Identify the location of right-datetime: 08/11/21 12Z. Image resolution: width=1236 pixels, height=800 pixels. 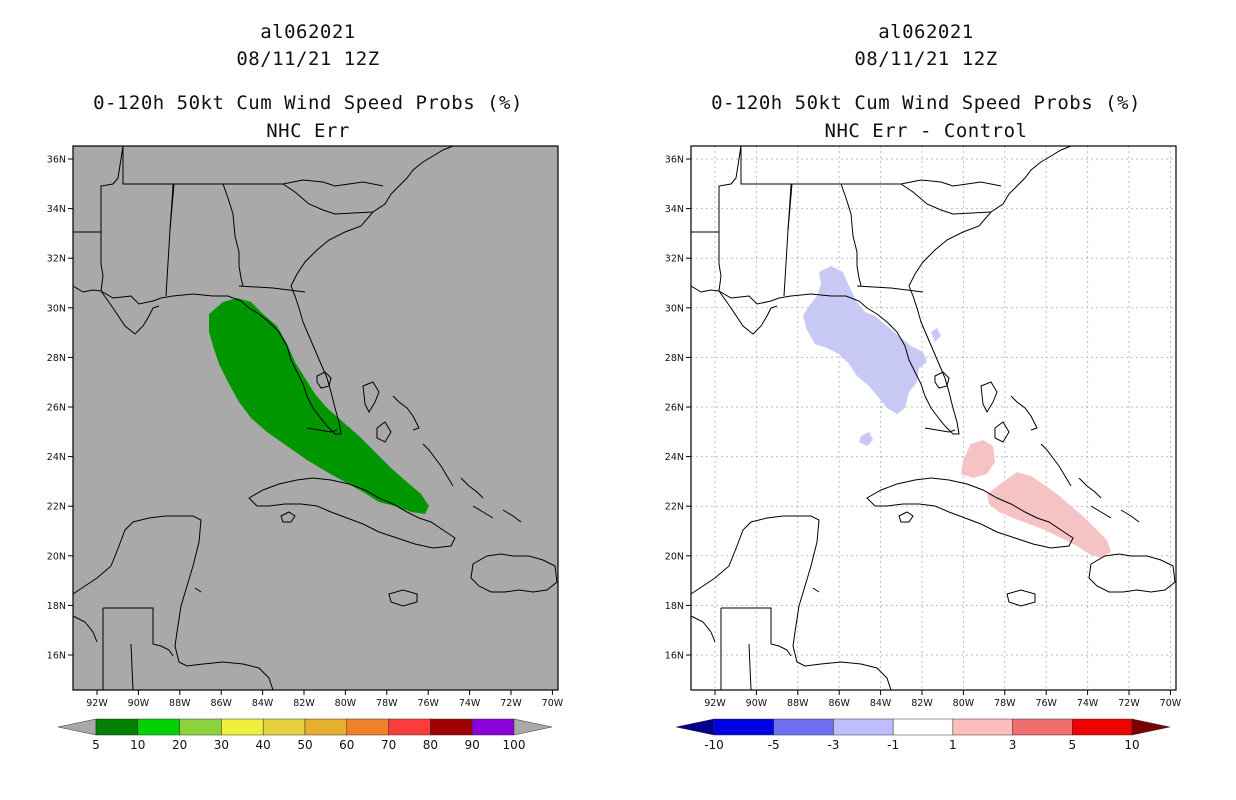
(926, 59).